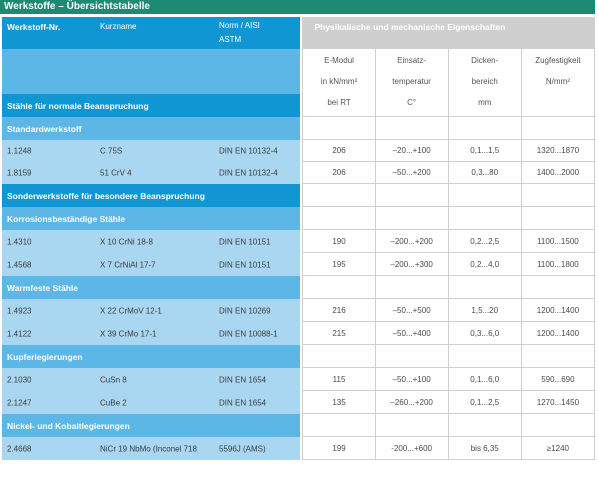  I want to click on header-left-filler, so click(151, 71).